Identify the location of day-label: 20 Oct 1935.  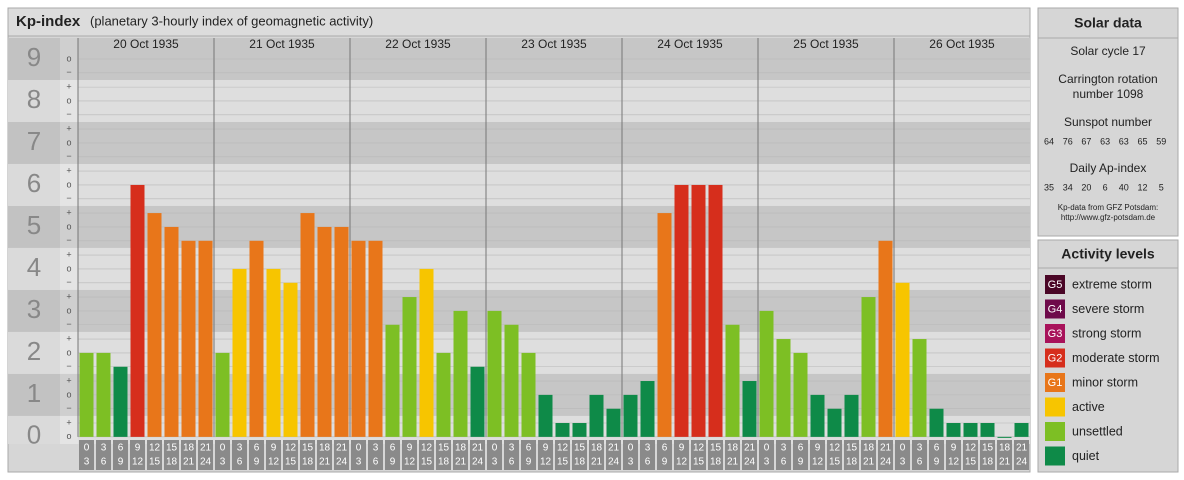
(146, 44).